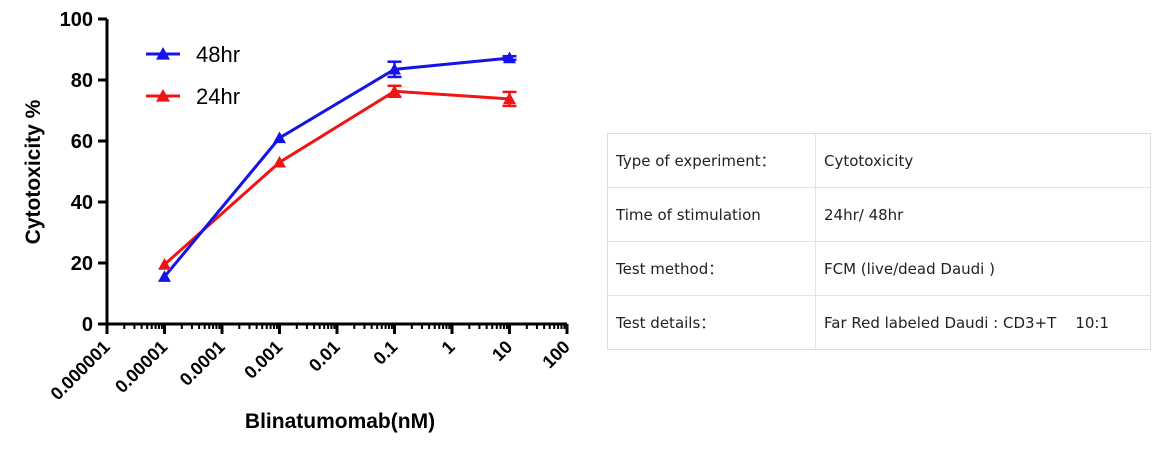 Image resolution: width=1171 pixels, height=454 pixels. I want to click on x-tick-label: 0.0001, so click(202, 363).